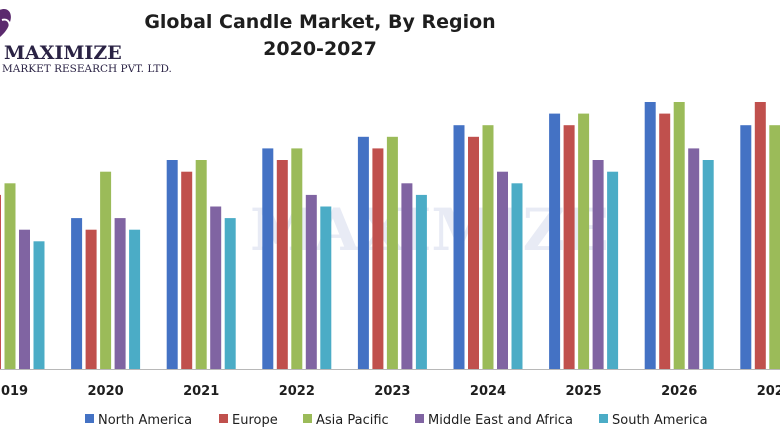 The width and height of the screenshot is (780, 440). Describe the element at coordinates (320, 49) in the screenshot. I see `chart-subtitle: 2020-2027` at that location.